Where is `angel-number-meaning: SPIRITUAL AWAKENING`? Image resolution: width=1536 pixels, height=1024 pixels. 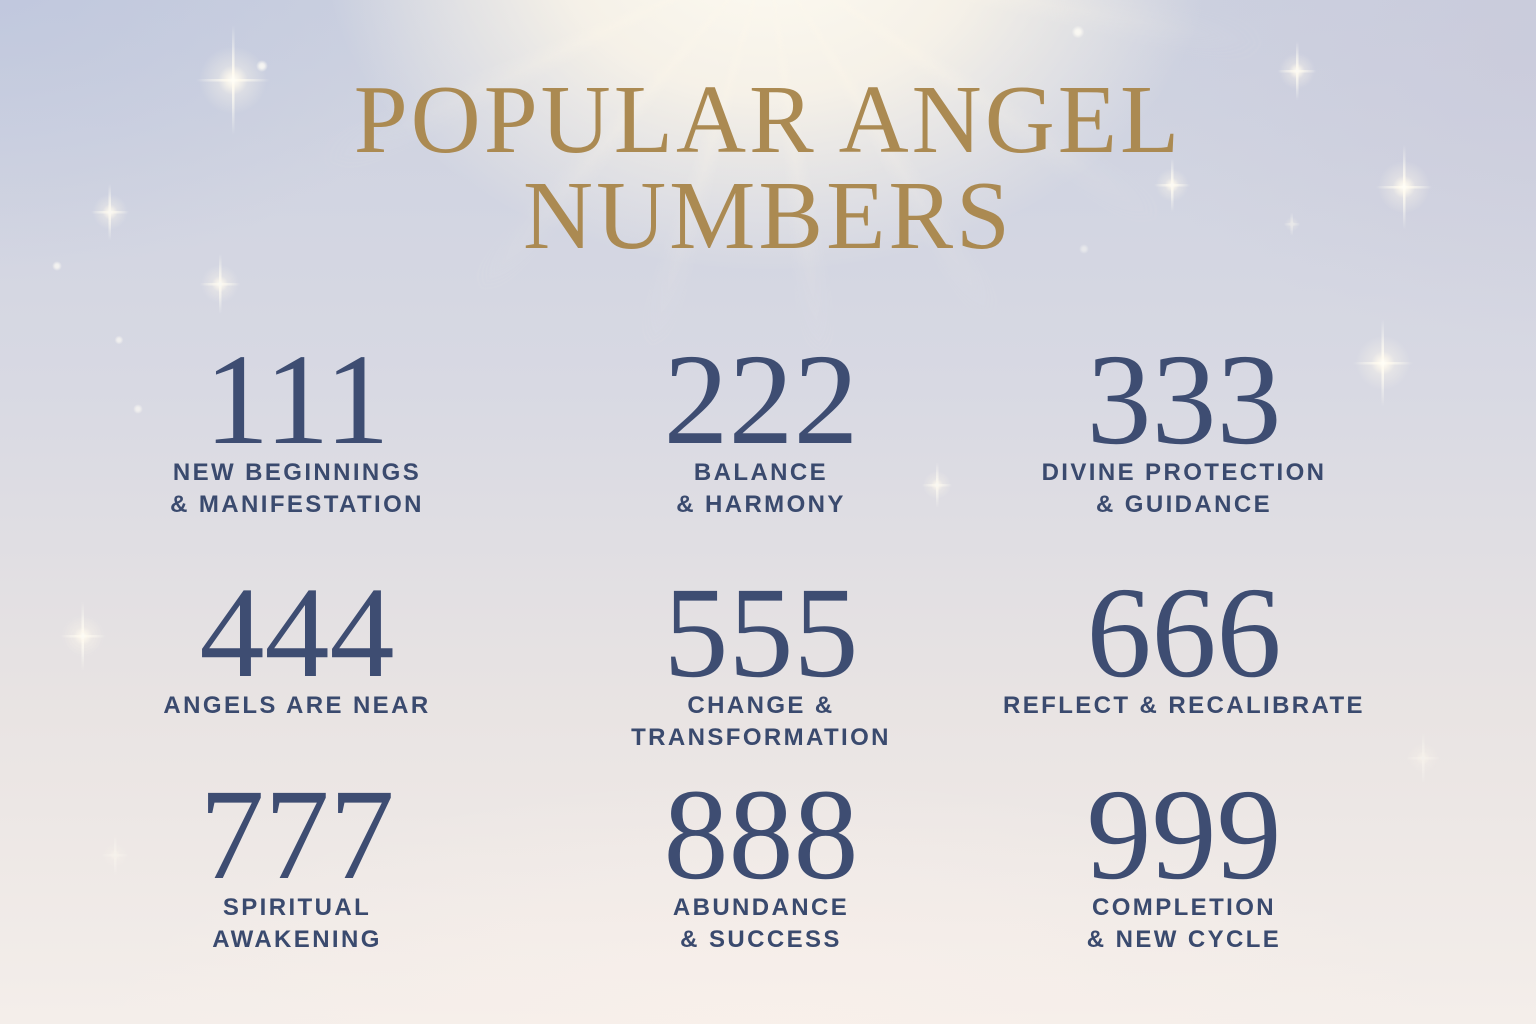 angel-number-meaning: SPIRITUAL AWAKENING is located at coordinates (297, 924).